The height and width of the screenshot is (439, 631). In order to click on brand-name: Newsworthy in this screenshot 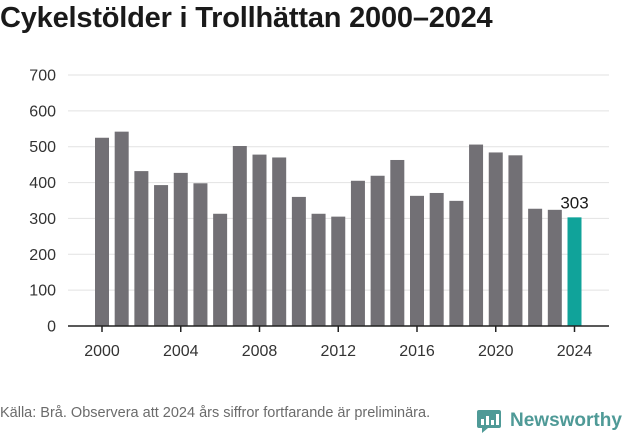, I will do `click(566, 420)`.